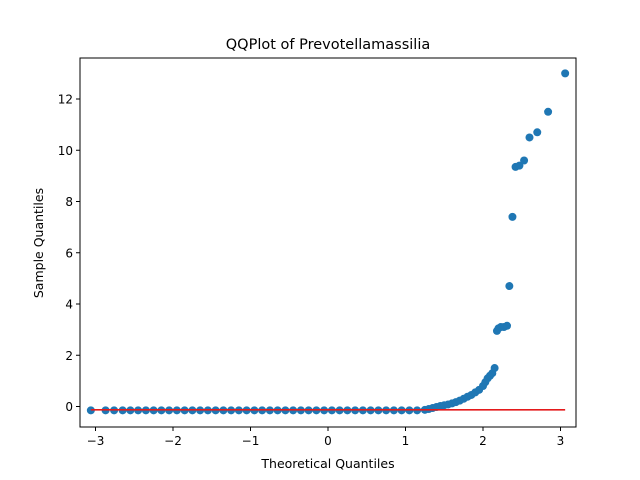 The width and height of the screenshot is (640, 480). I want to click on y-axis: 0 2 4 6 8 10 12, so click(69, 253).